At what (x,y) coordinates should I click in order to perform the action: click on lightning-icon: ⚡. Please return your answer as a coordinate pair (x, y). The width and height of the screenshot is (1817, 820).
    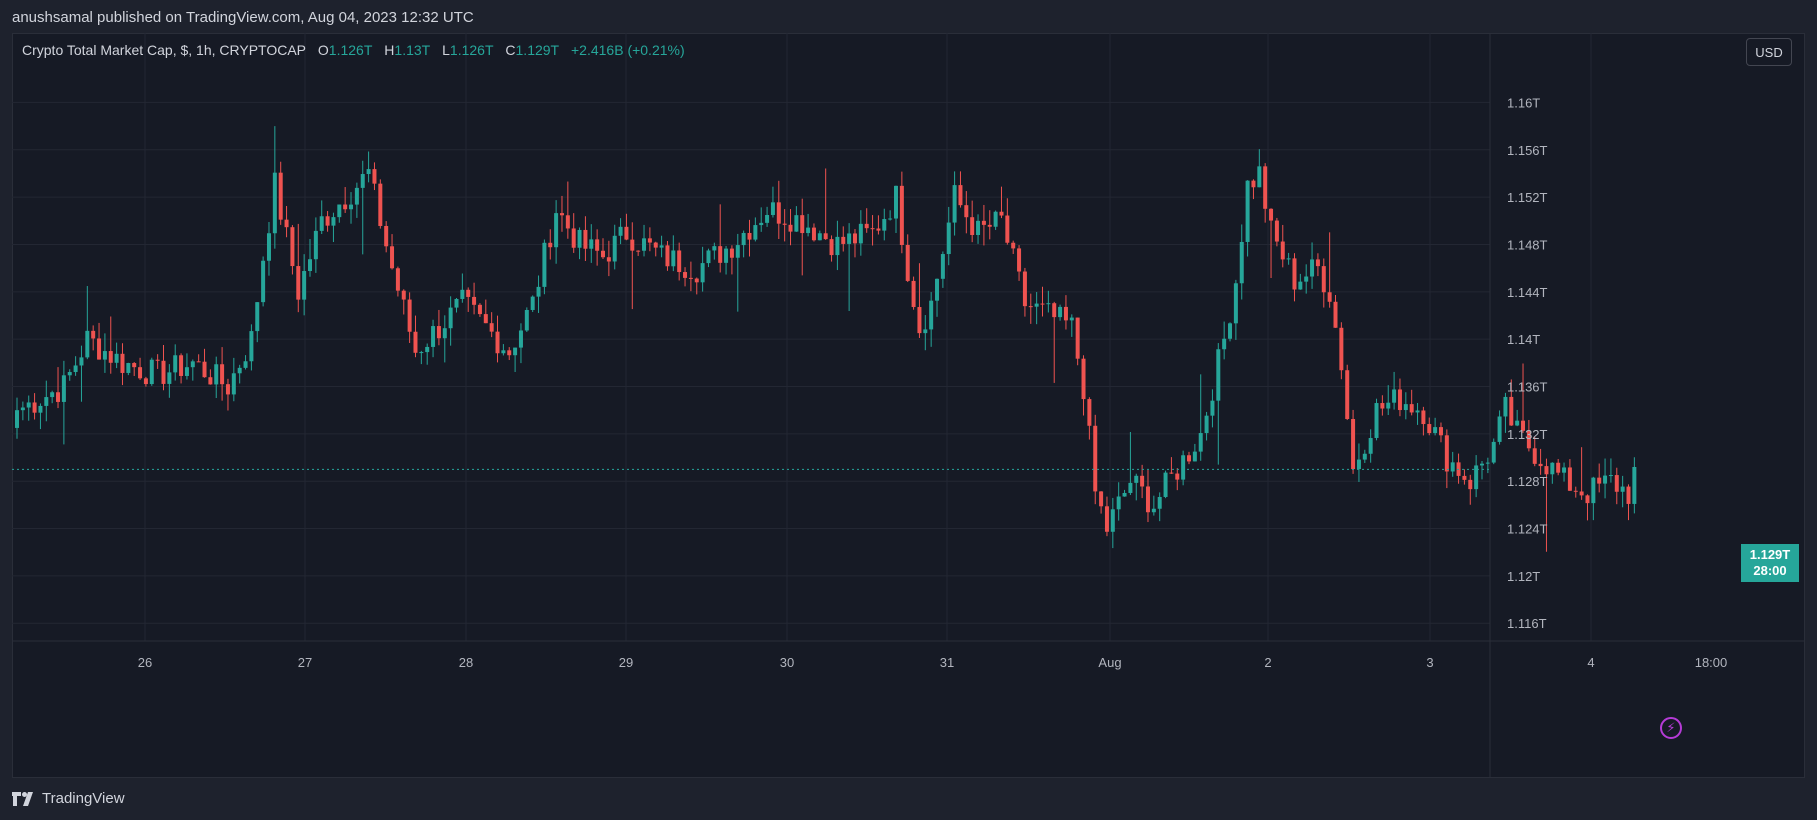
    Looking at the image, I should click on (1671, 728).